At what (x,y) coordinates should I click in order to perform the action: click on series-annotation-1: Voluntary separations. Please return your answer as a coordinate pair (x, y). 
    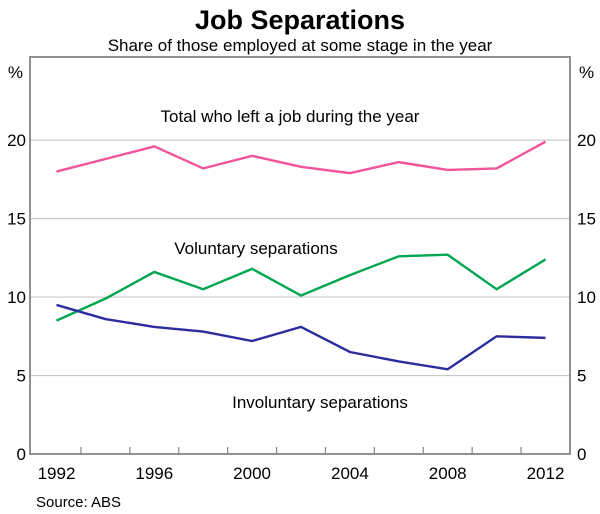
    Looking at the image, I should click on (256, 248).